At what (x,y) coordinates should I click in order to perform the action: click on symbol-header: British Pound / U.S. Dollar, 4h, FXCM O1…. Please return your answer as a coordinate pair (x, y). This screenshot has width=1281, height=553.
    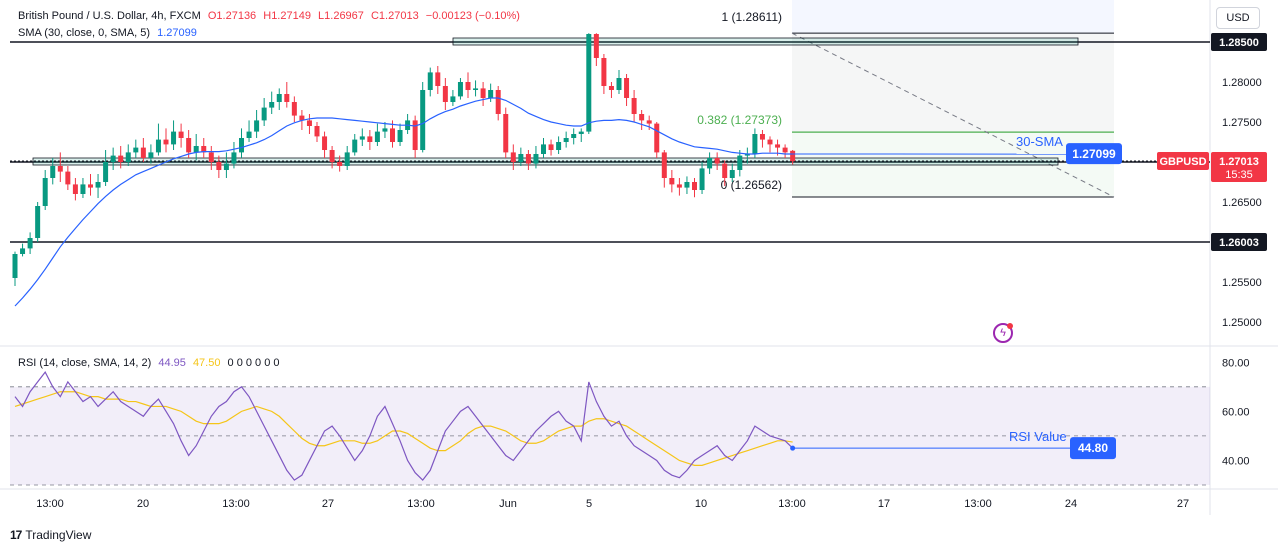
    Looking at the image, I should click on (271, 16).